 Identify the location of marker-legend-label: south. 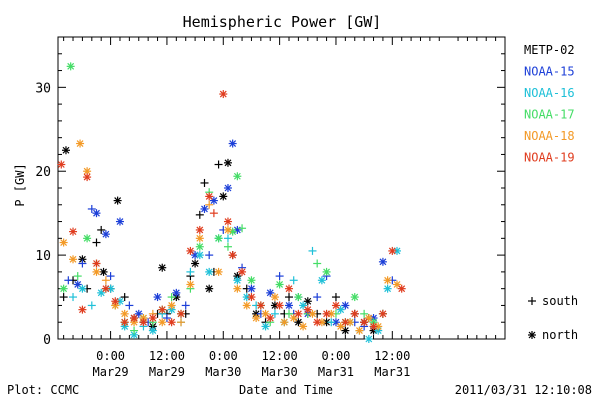
(560, 301).